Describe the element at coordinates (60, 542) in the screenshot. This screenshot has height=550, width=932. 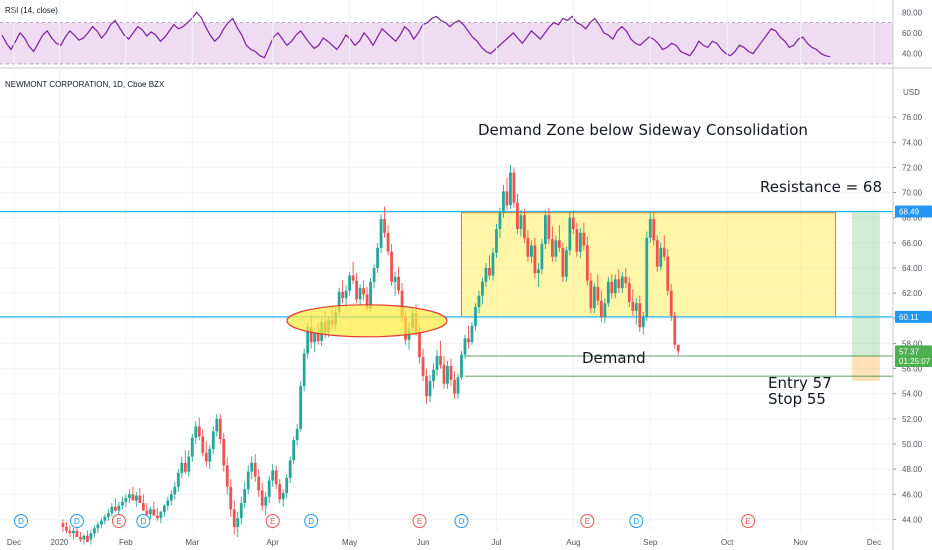
I see `time-tick-label: 2020` at that location.